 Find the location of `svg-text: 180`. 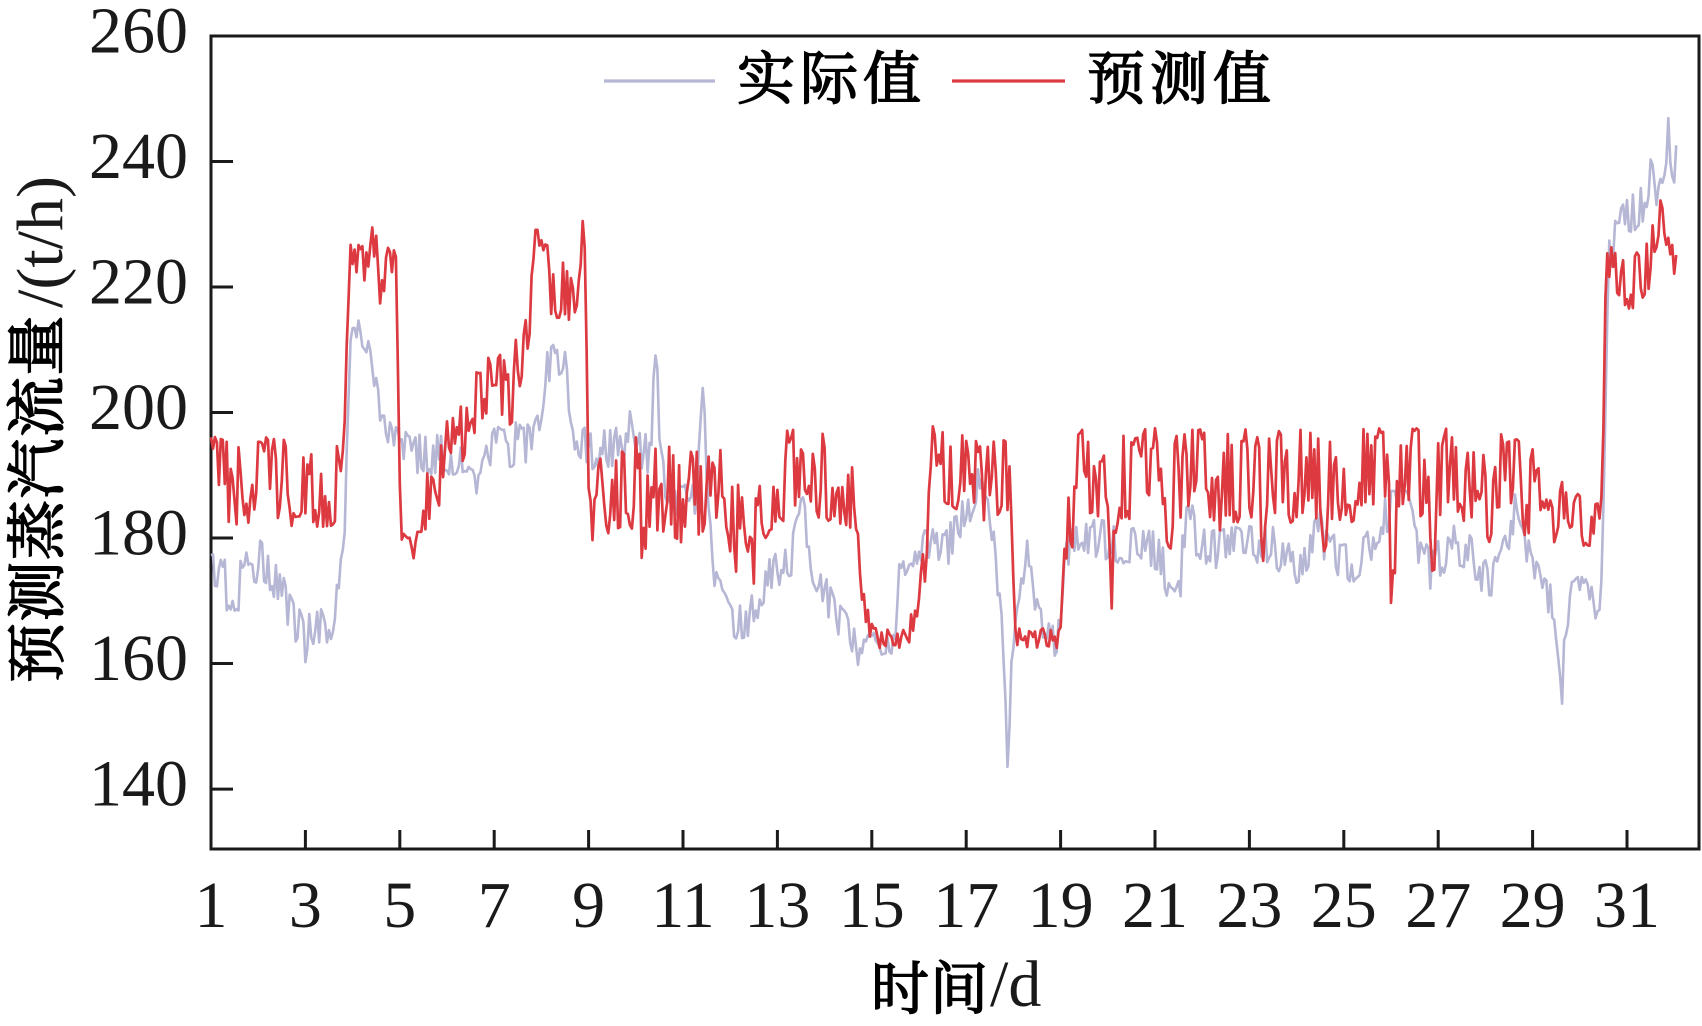

svg-text: 180 is located at coordinates (138, 533).